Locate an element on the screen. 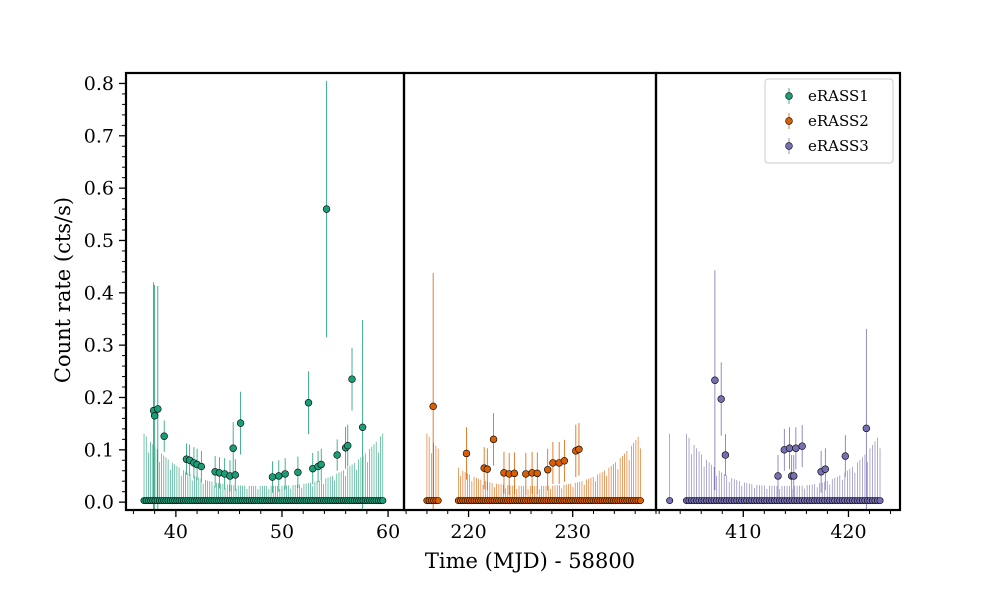 This screenshot has width=1000, height=600. legend: eRASS1 eRASS2 eRASS3 is located at coordinates (829, 121).